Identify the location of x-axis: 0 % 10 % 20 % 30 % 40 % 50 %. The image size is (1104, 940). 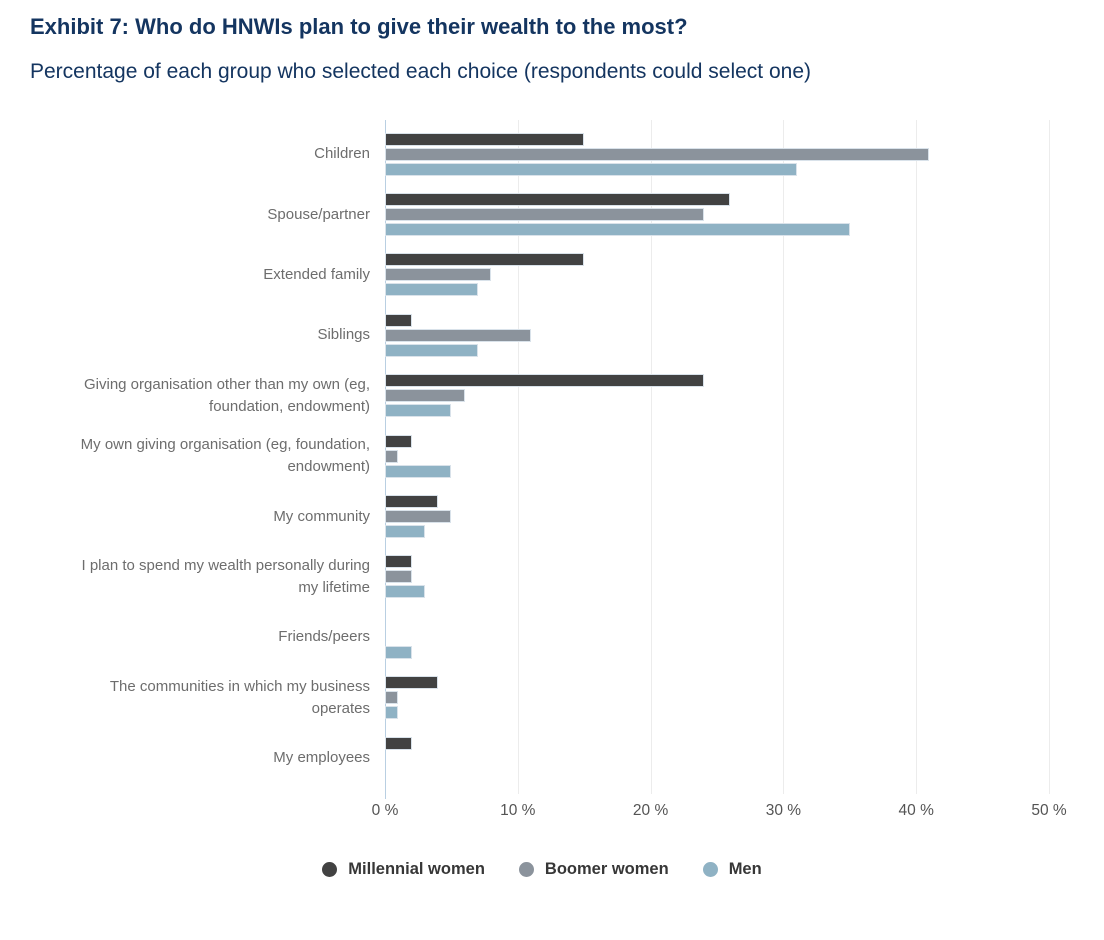
(719, 811).